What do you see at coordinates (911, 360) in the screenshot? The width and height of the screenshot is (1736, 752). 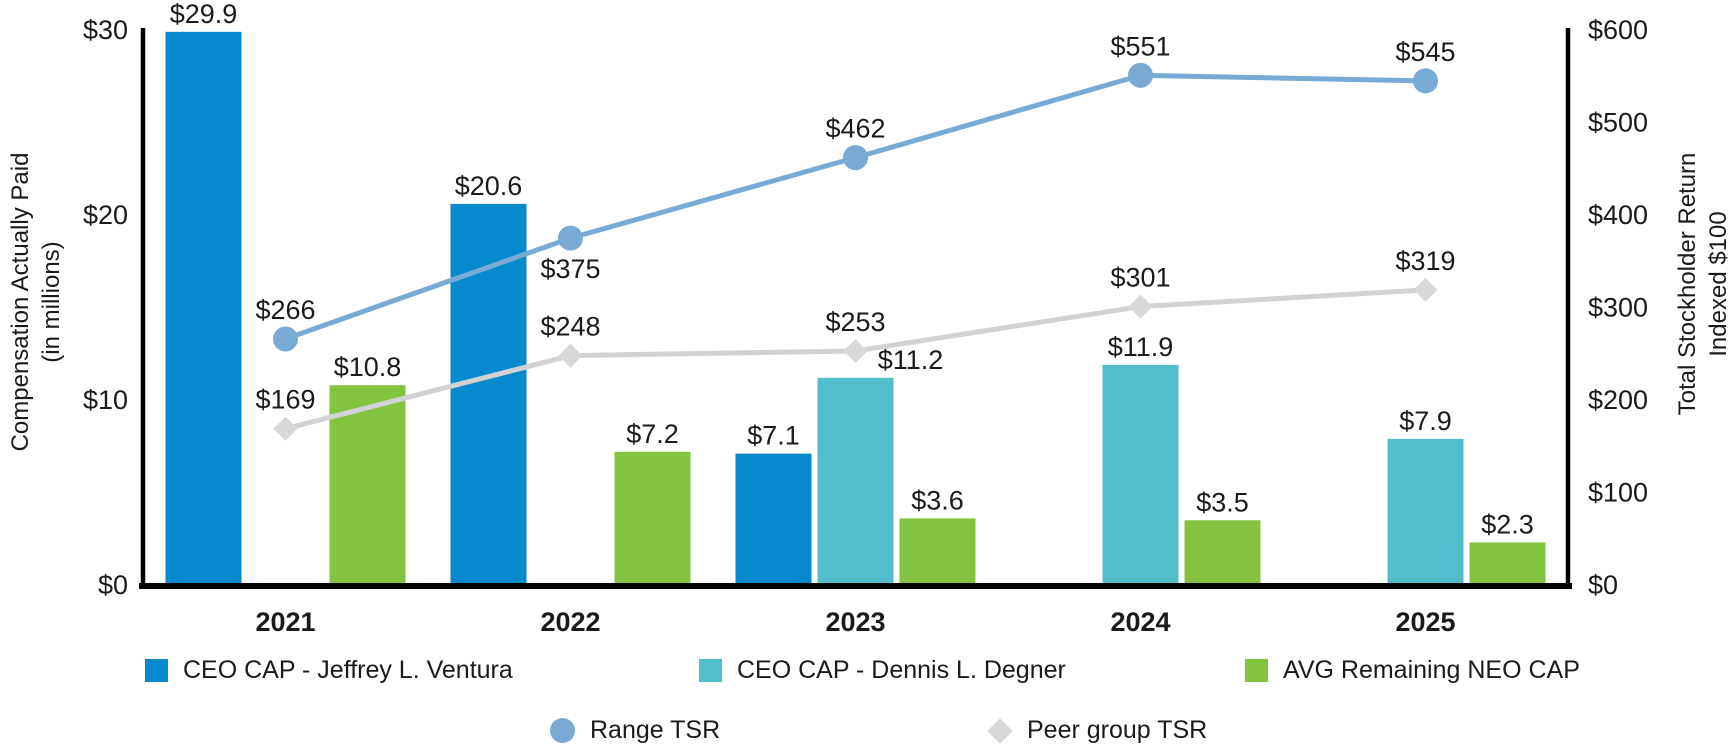 I see `bar-value-label: $11.2` at bounding box center [911, 360].